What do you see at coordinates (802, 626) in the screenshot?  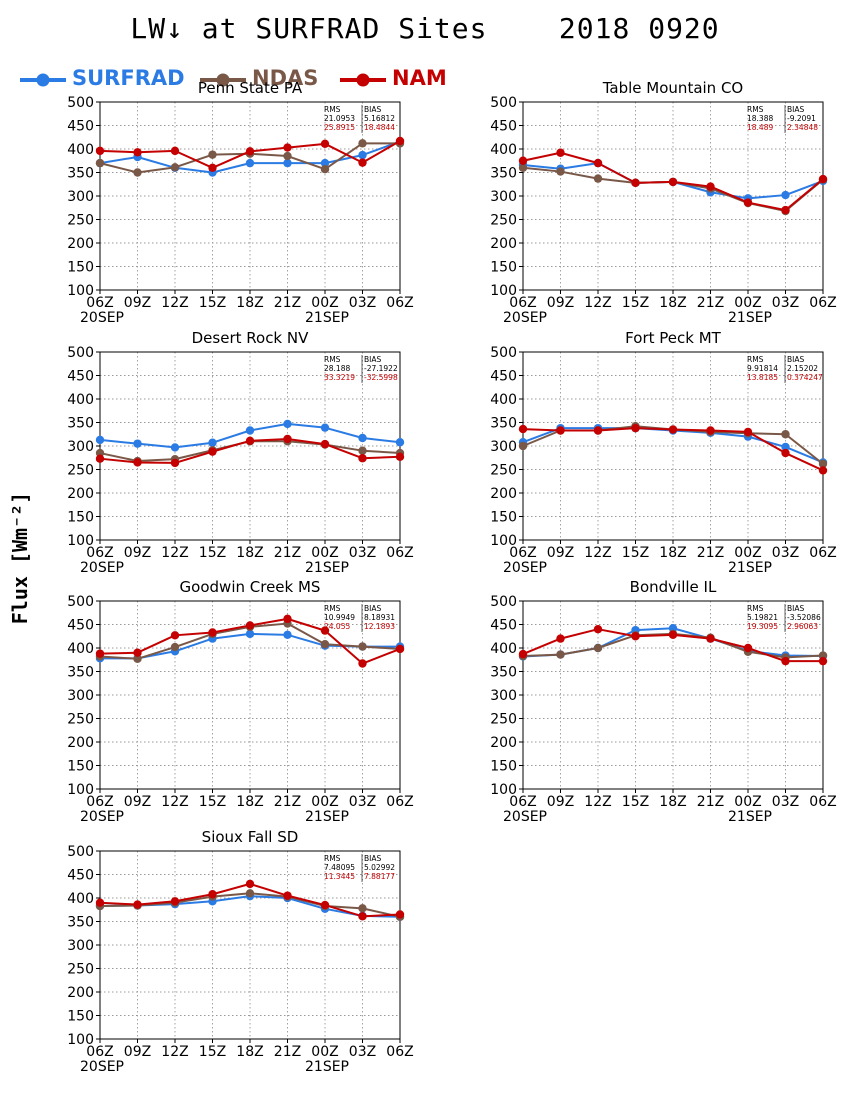 I see `stats-value: 2.96063` at bounding box center [802, 626].